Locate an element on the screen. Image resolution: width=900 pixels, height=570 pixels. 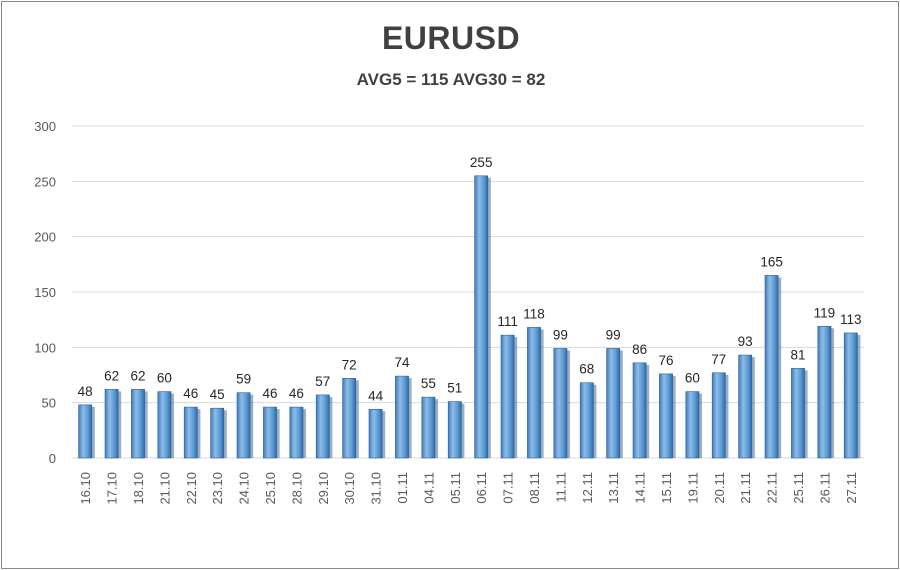
x-tick-label: 30.10 is located at coordinates (349, 488).